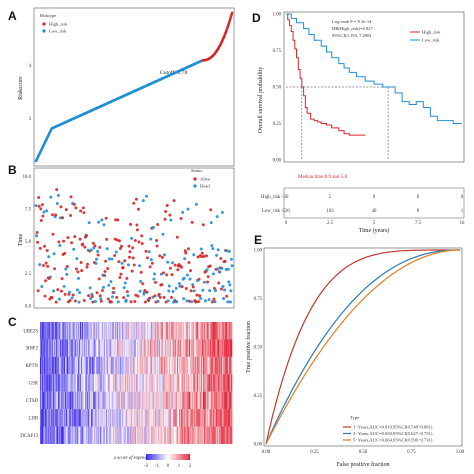 Image resolution: width=474 pixels, height=474 pixels. I want to click on panel-e-ytick: 1.00, so click(258, 251).